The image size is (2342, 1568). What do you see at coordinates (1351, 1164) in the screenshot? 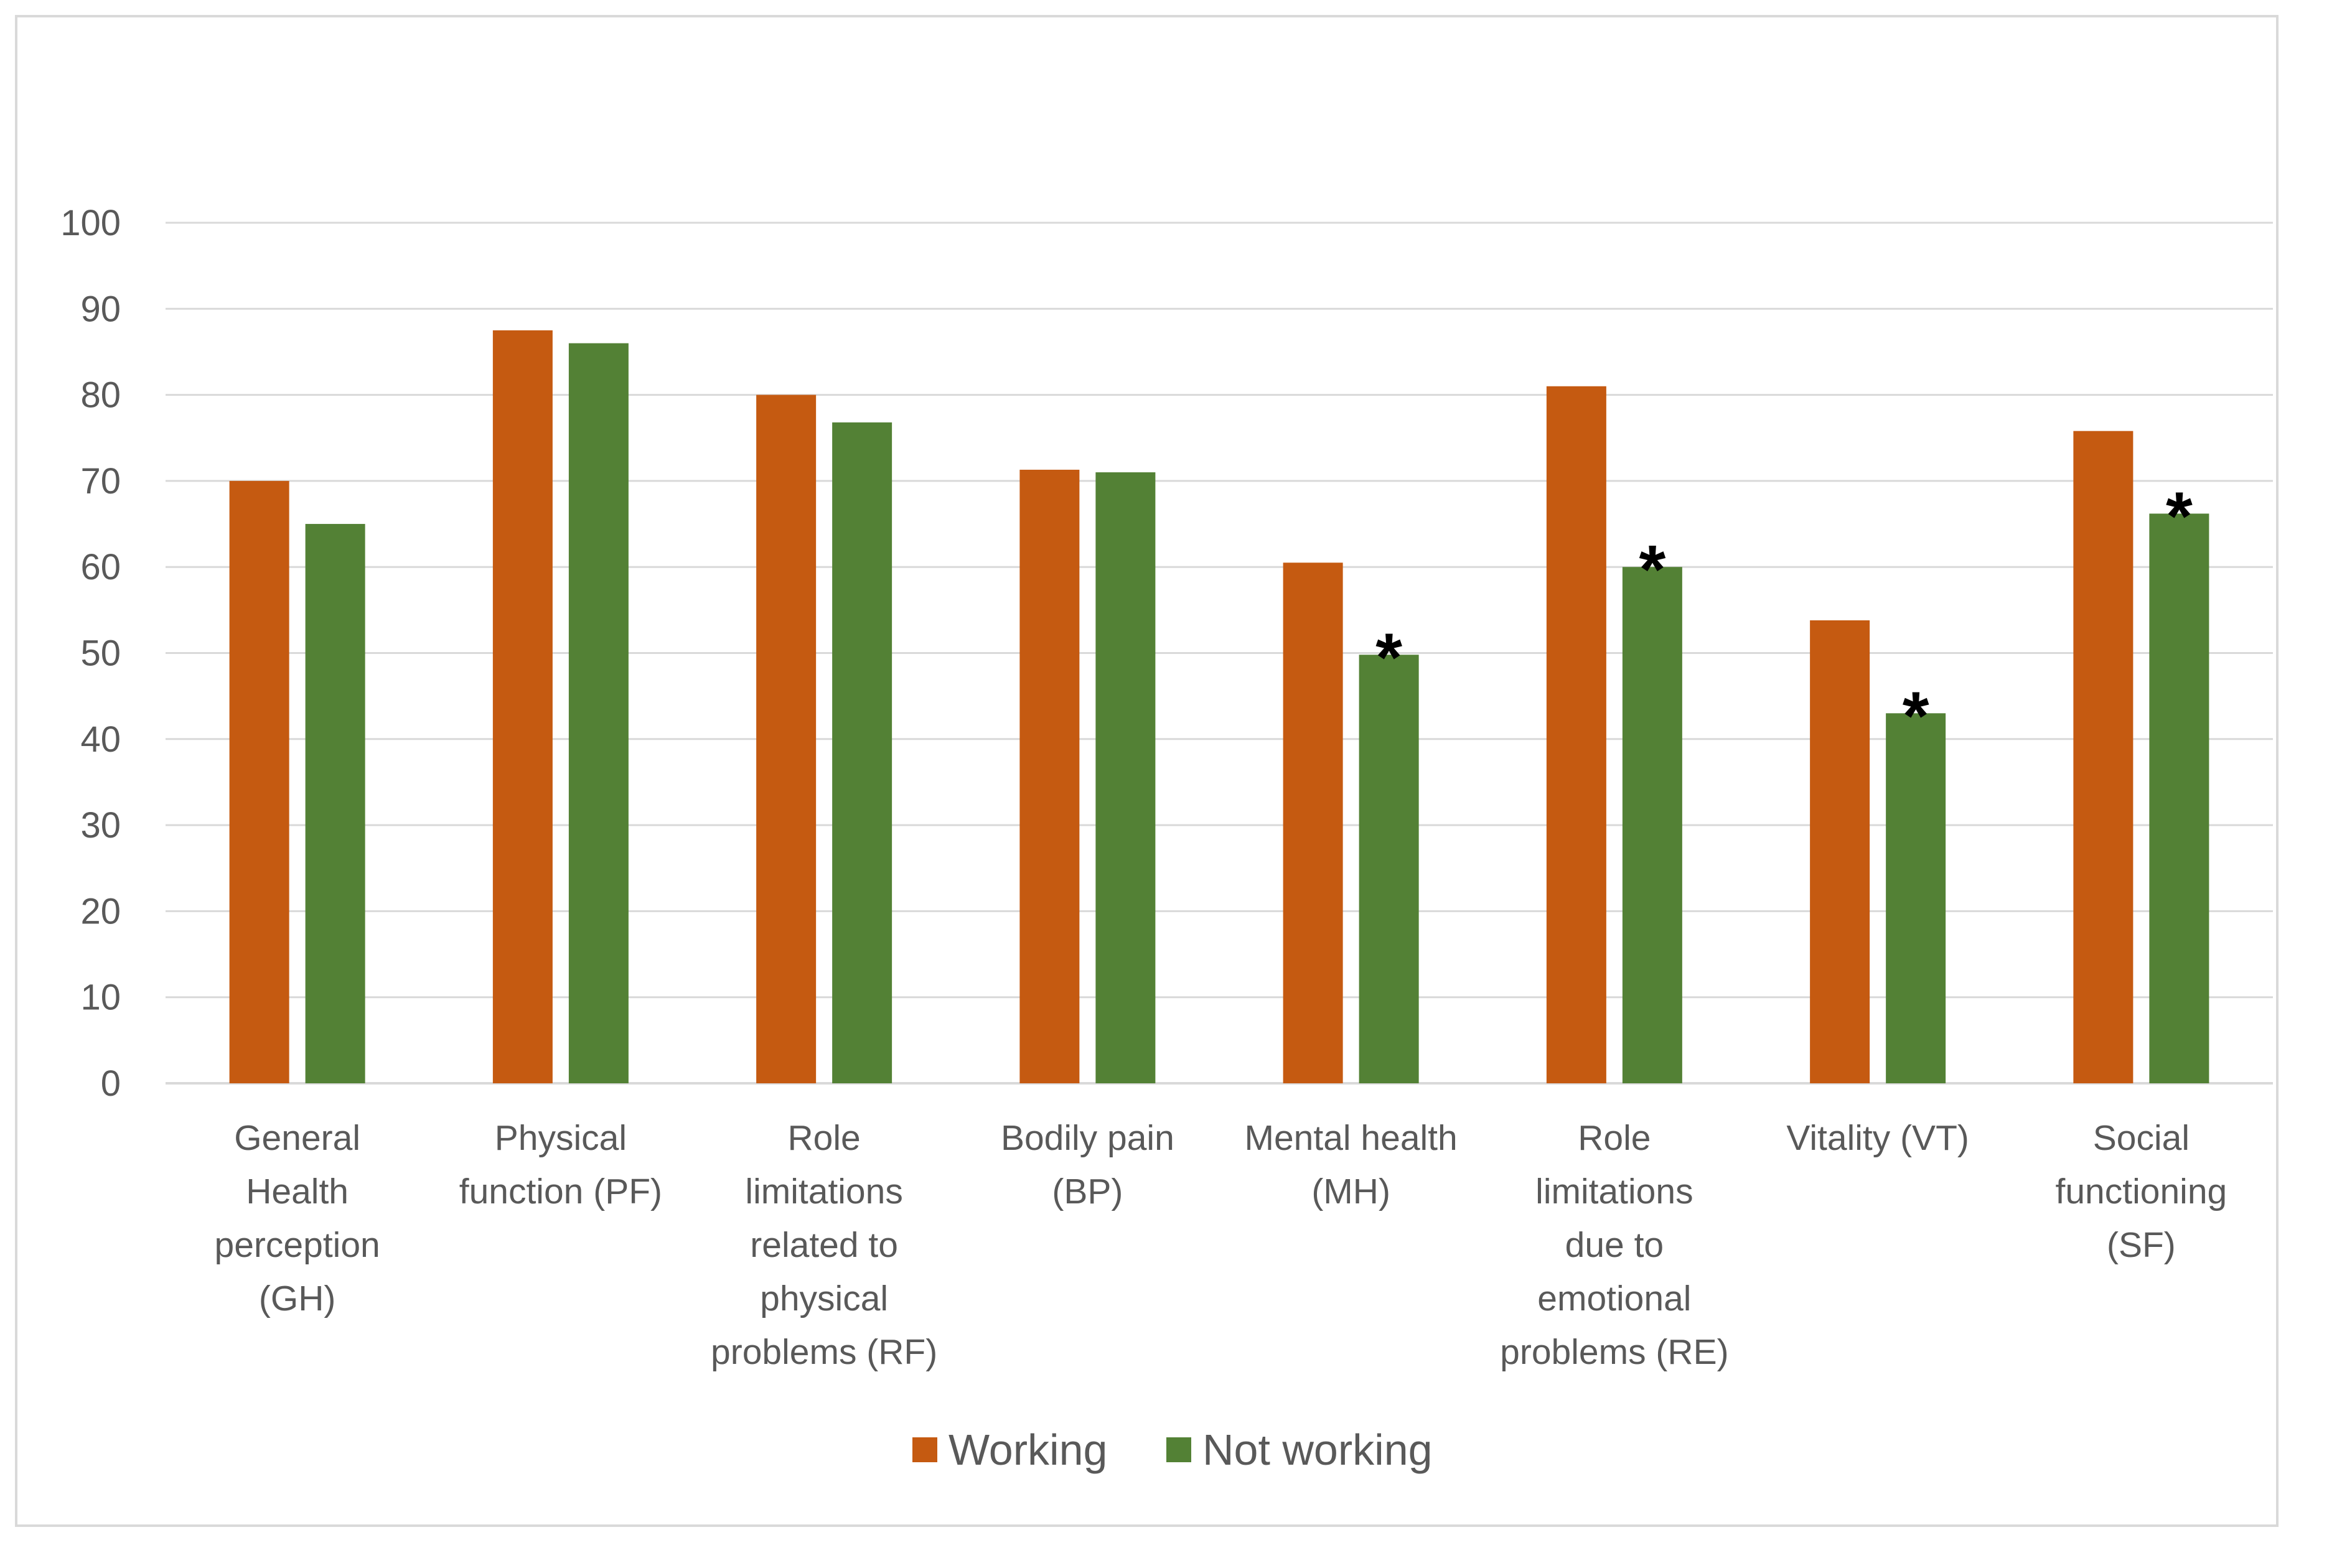
I see `x-category-label: Mental health (MH)` at bounding box center [1351, 1164].